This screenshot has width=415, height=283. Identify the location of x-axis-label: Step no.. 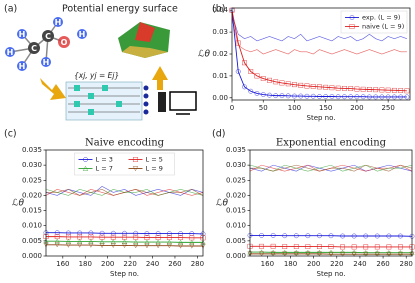
(124, 274).